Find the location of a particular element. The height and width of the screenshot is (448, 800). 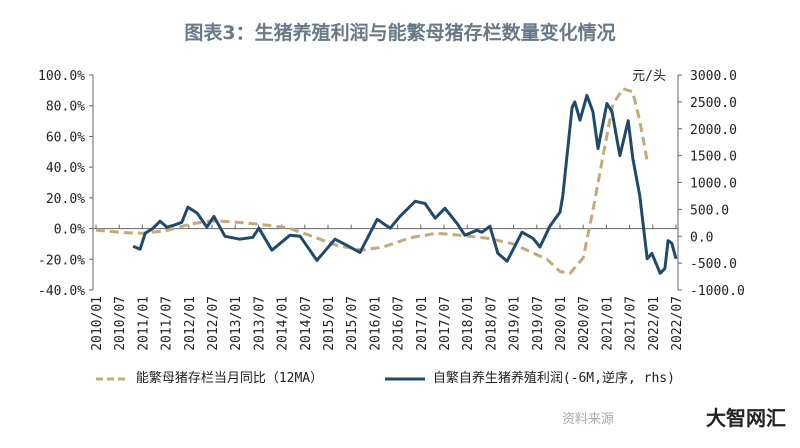

watermark: 大智网汇 is located at coordinates (746, 418).